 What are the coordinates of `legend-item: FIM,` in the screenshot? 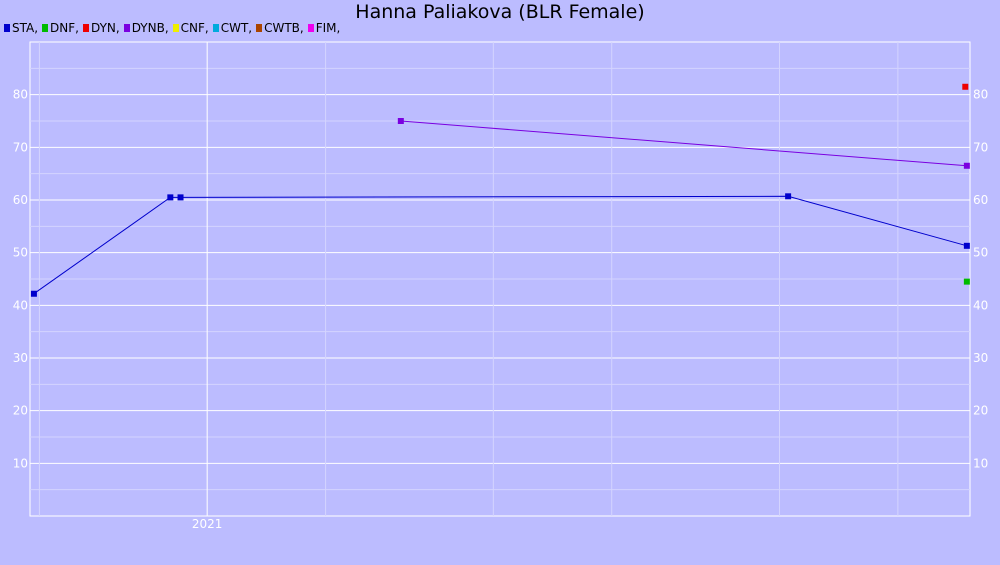 It's located at (324, 28).